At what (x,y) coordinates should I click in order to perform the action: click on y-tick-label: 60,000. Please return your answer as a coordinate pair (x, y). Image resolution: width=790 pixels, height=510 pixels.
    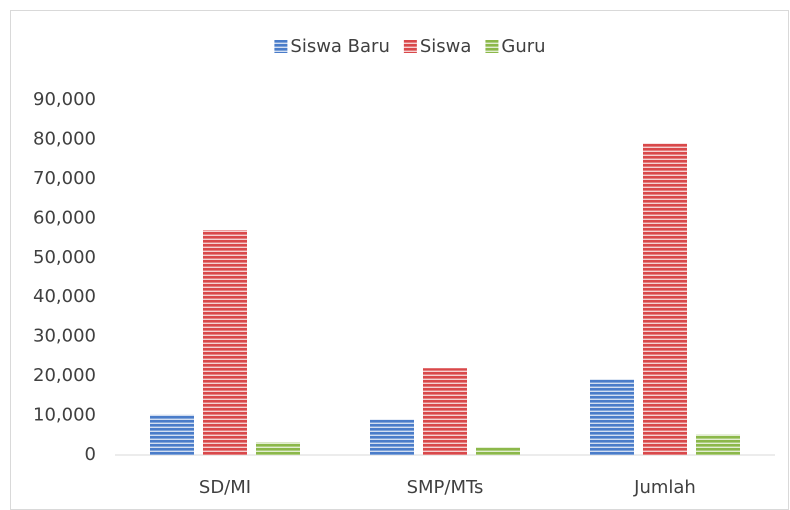
    Looking at the image, I should click on (64, 217).